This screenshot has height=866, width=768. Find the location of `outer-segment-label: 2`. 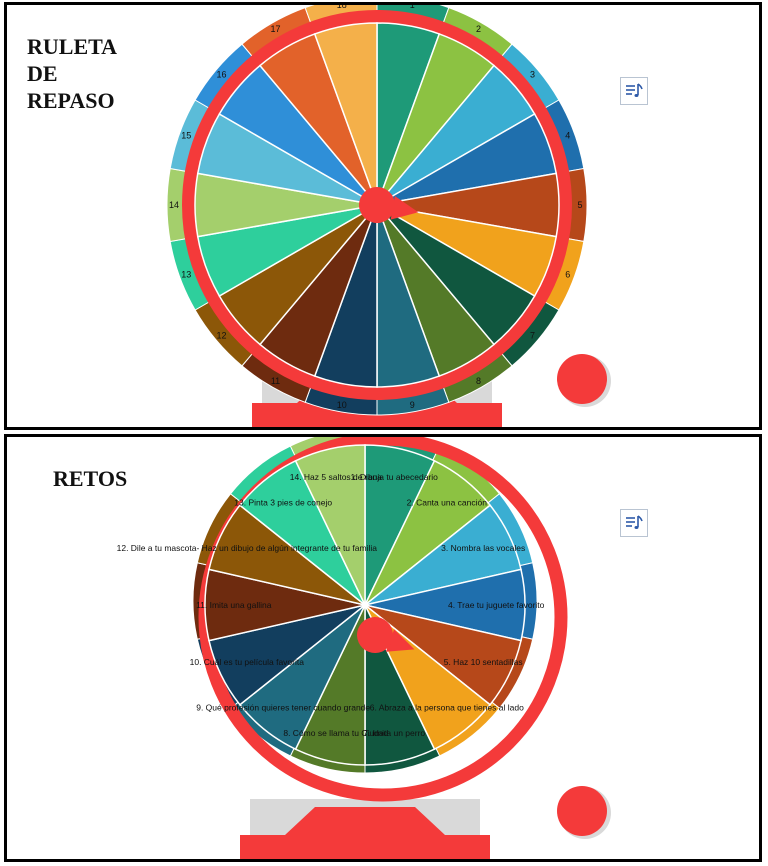

outer-segment-label: 2 is located at coordinates (478, 29).